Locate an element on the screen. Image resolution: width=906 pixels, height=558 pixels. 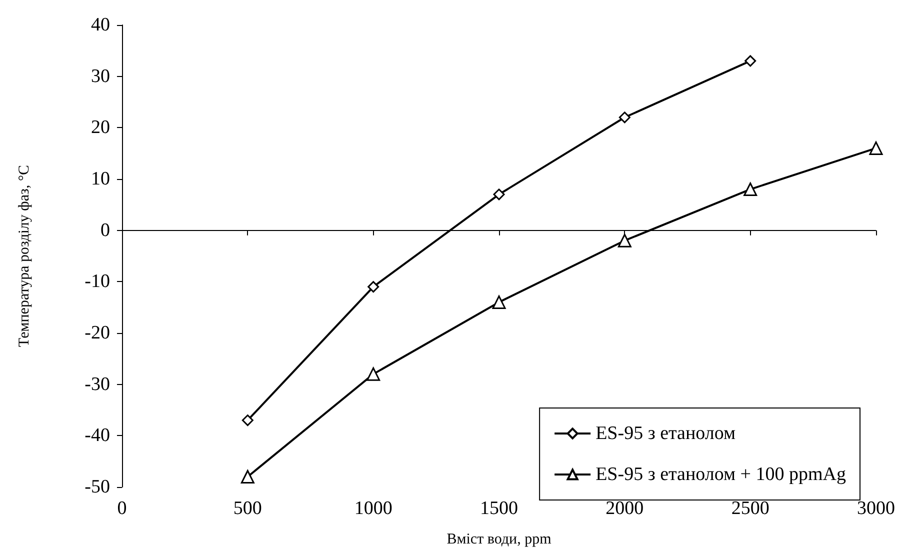
y-tick-label: 30 is located at coordinates (100, 76).